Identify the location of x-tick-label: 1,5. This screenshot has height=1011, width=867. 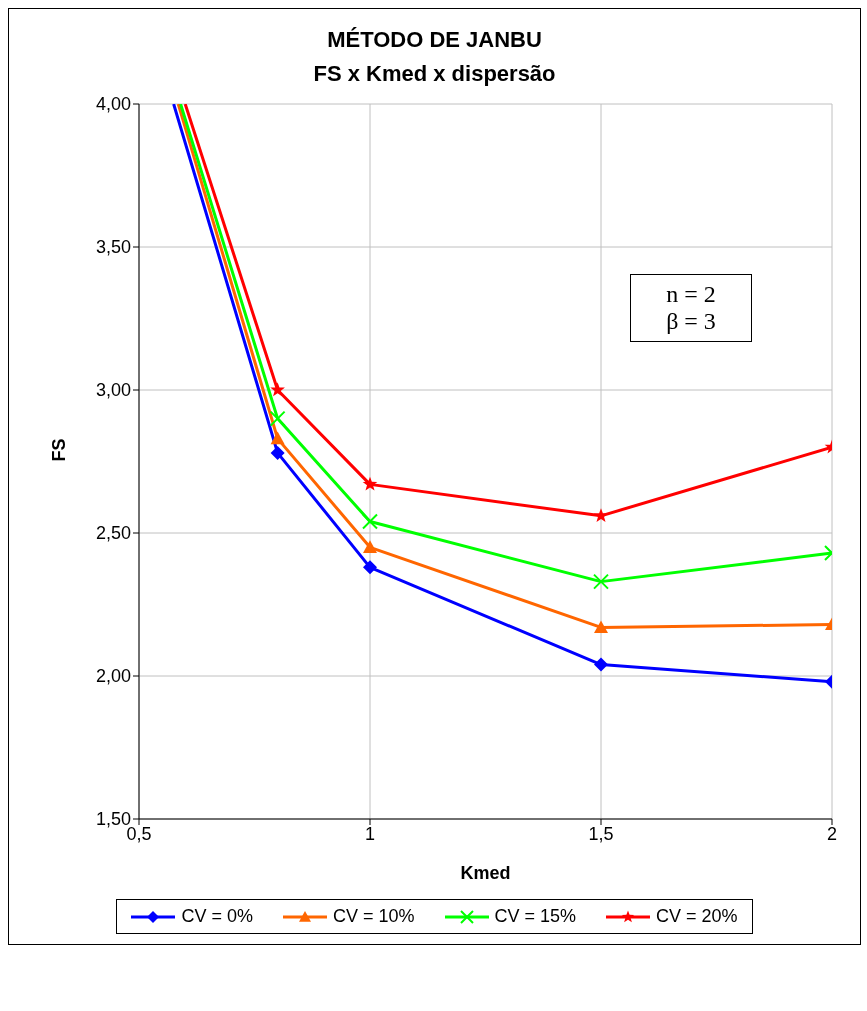
(601, 833).